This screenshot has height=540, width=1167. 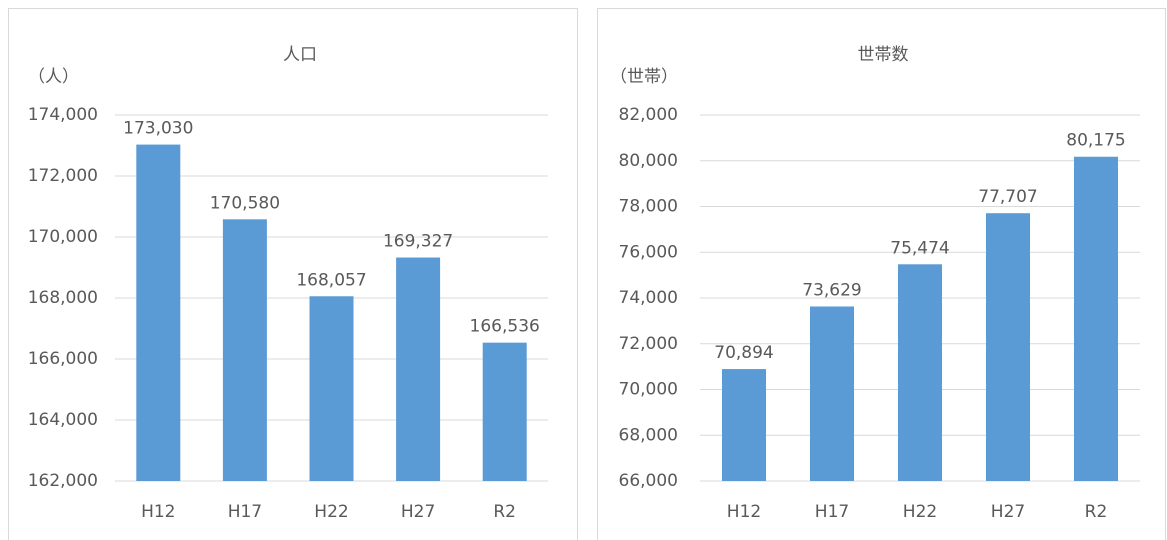 I want to click on y-tick-label: 66,000, so click(x=648, y=481).